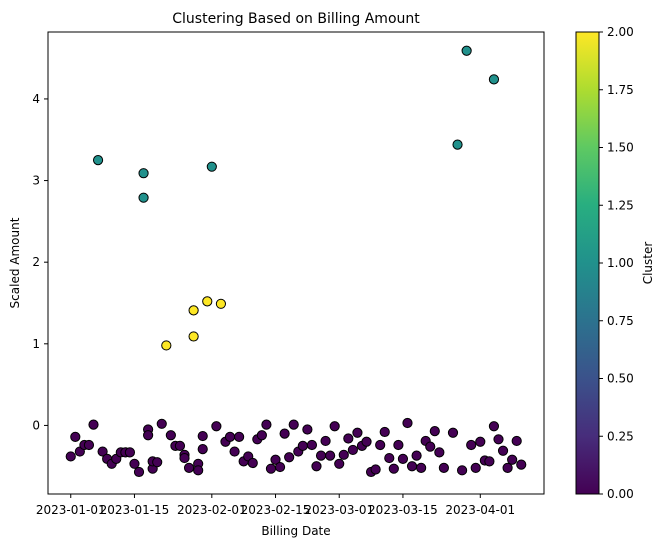  What do you see at coordinates (36, 99) in the screenshot?
I see `y-tick-label: 4` at bounding box center [36, 99].